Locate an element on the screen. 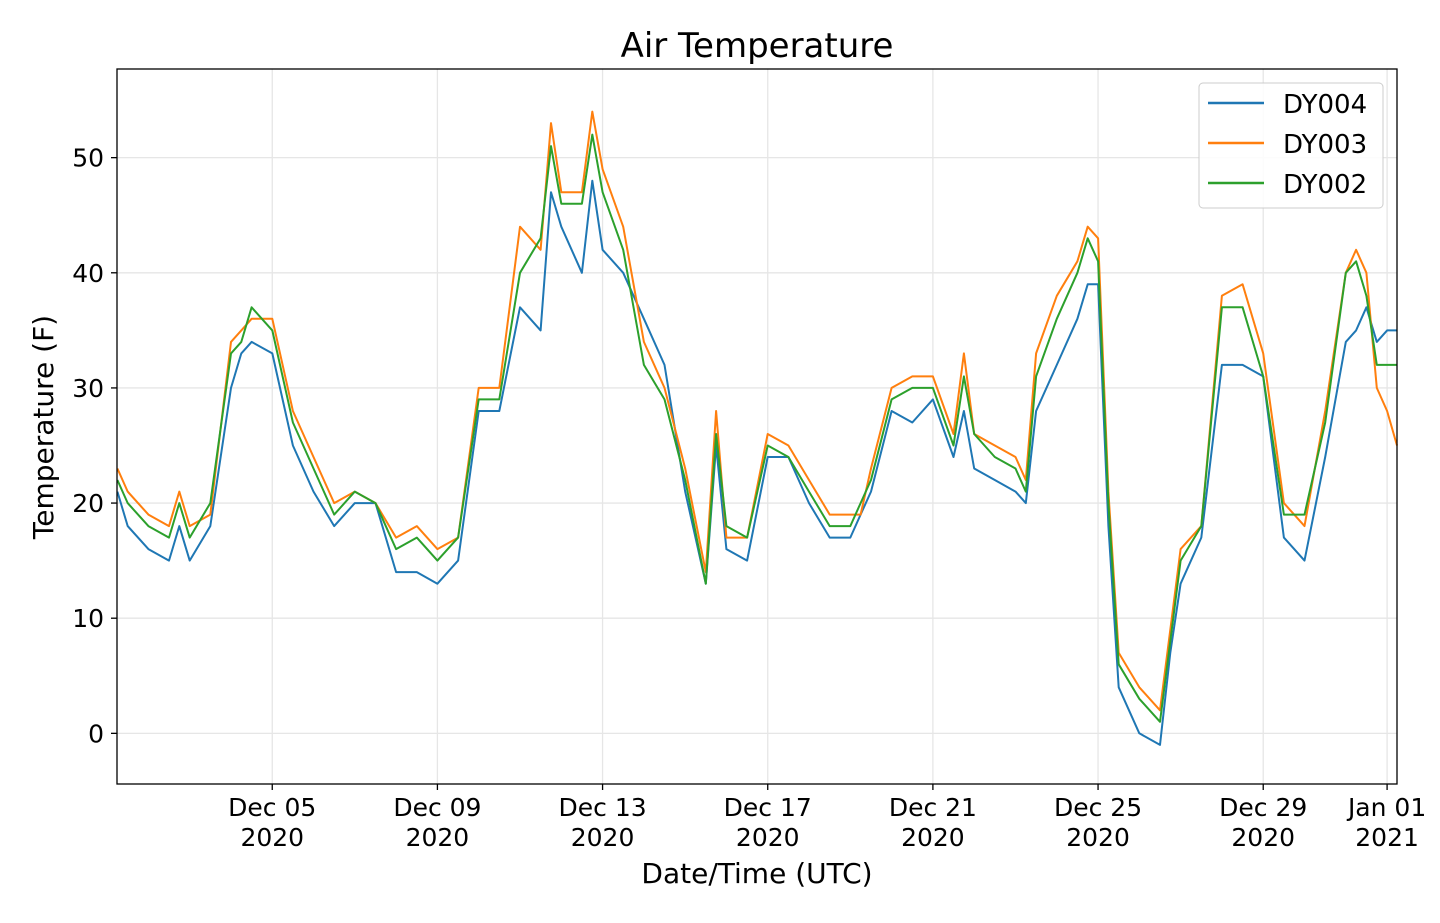  y-tick-label: 40 is located at coordinates (88, 273).